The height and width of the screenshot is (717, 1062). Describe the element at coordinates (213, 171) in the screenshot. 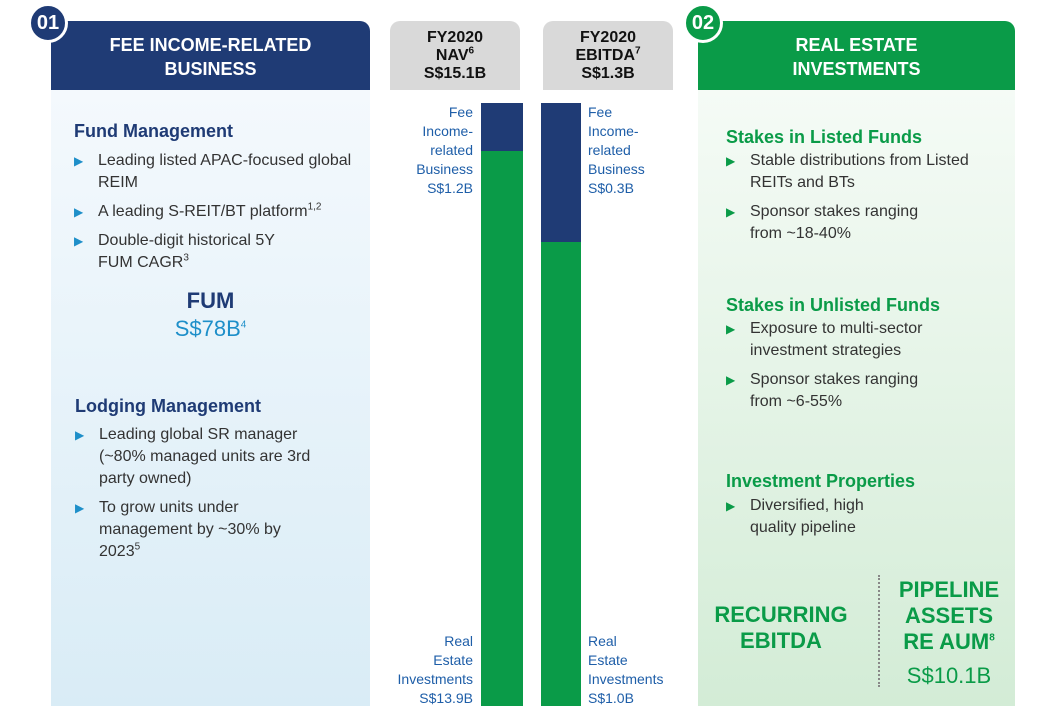

I see `list-item: ▶ Leading listed APAC-focused global REIM` at that location.